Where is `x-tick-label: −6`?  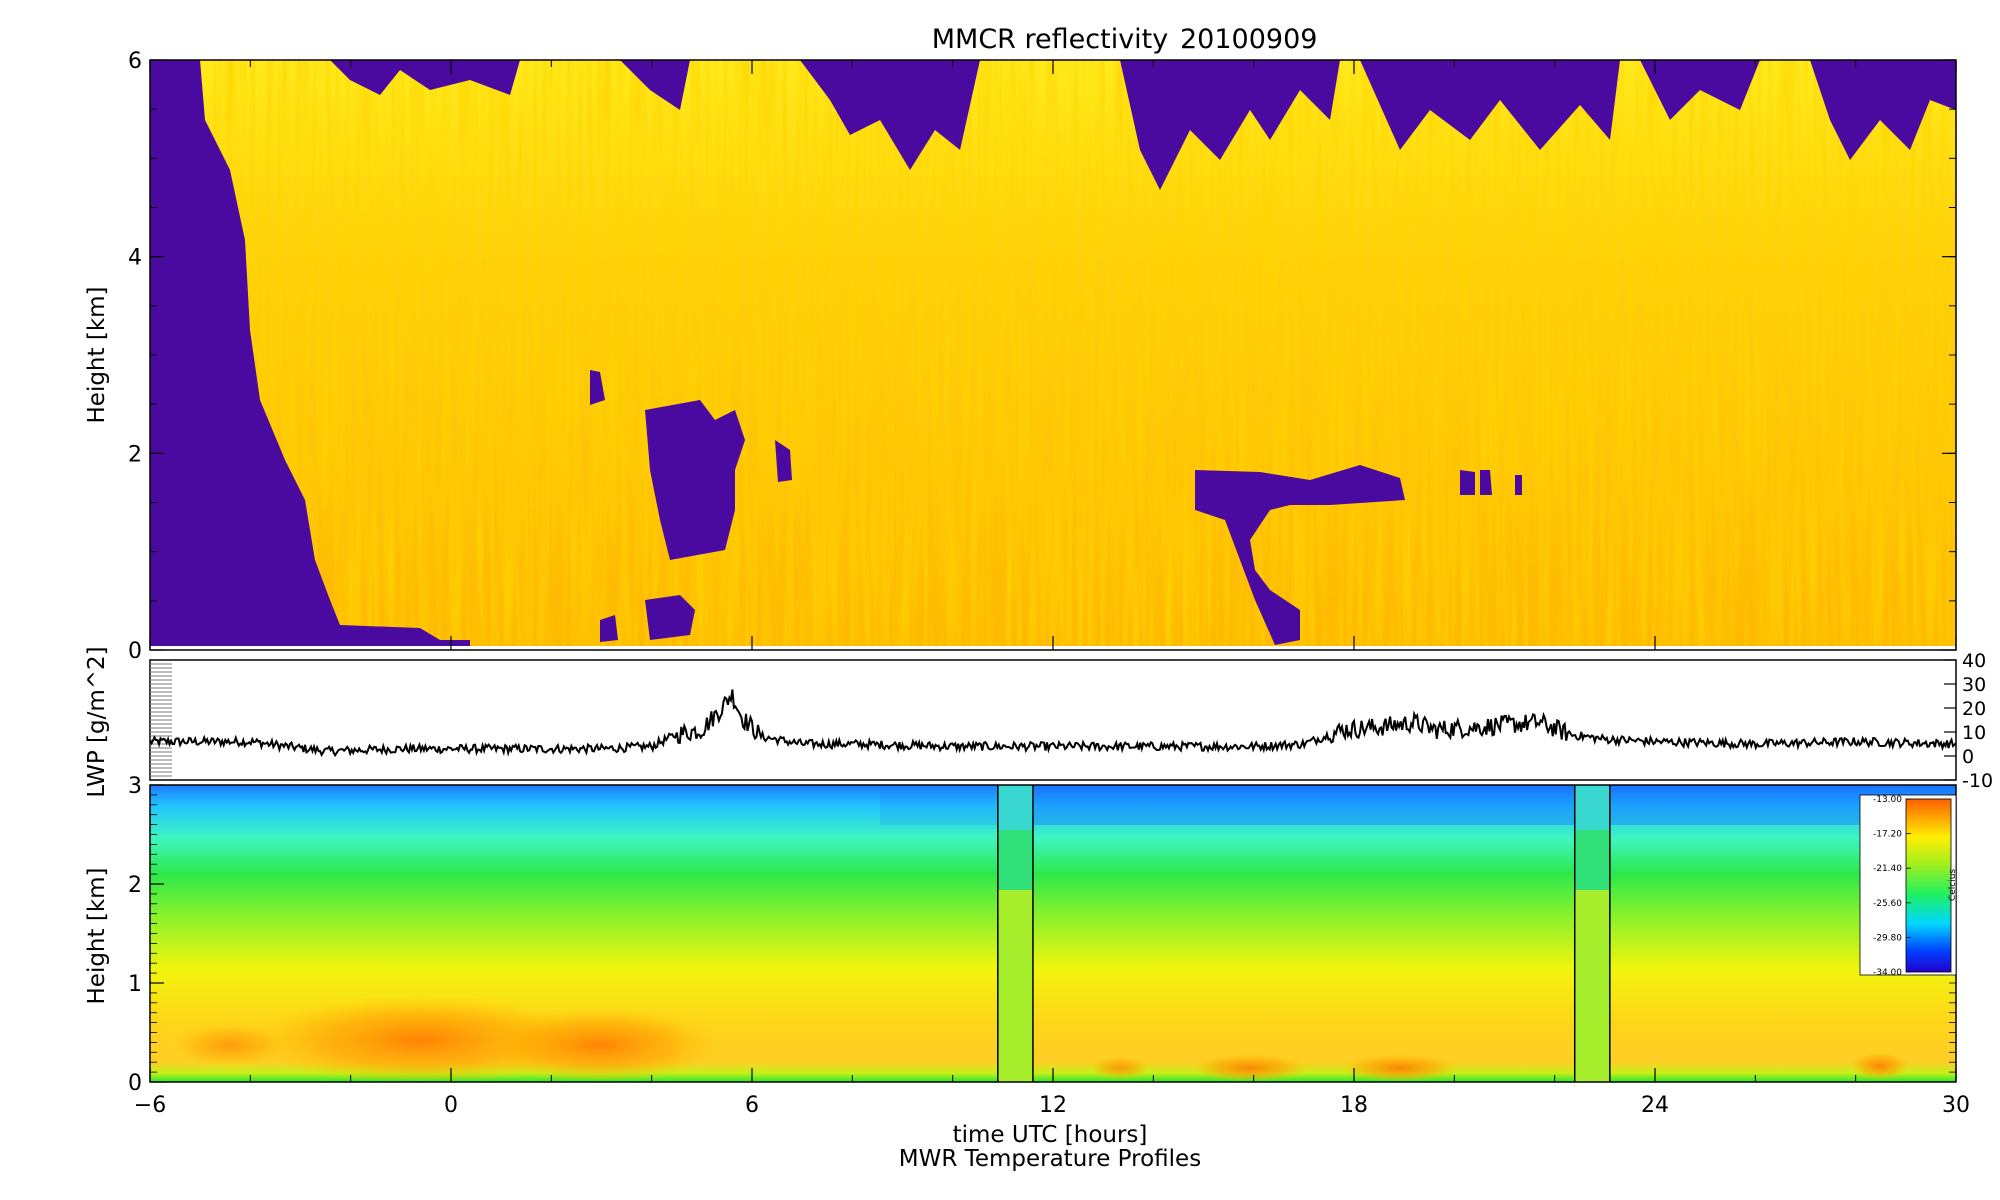
x-tick-label: −6 is located at coordinates (150, 1105).